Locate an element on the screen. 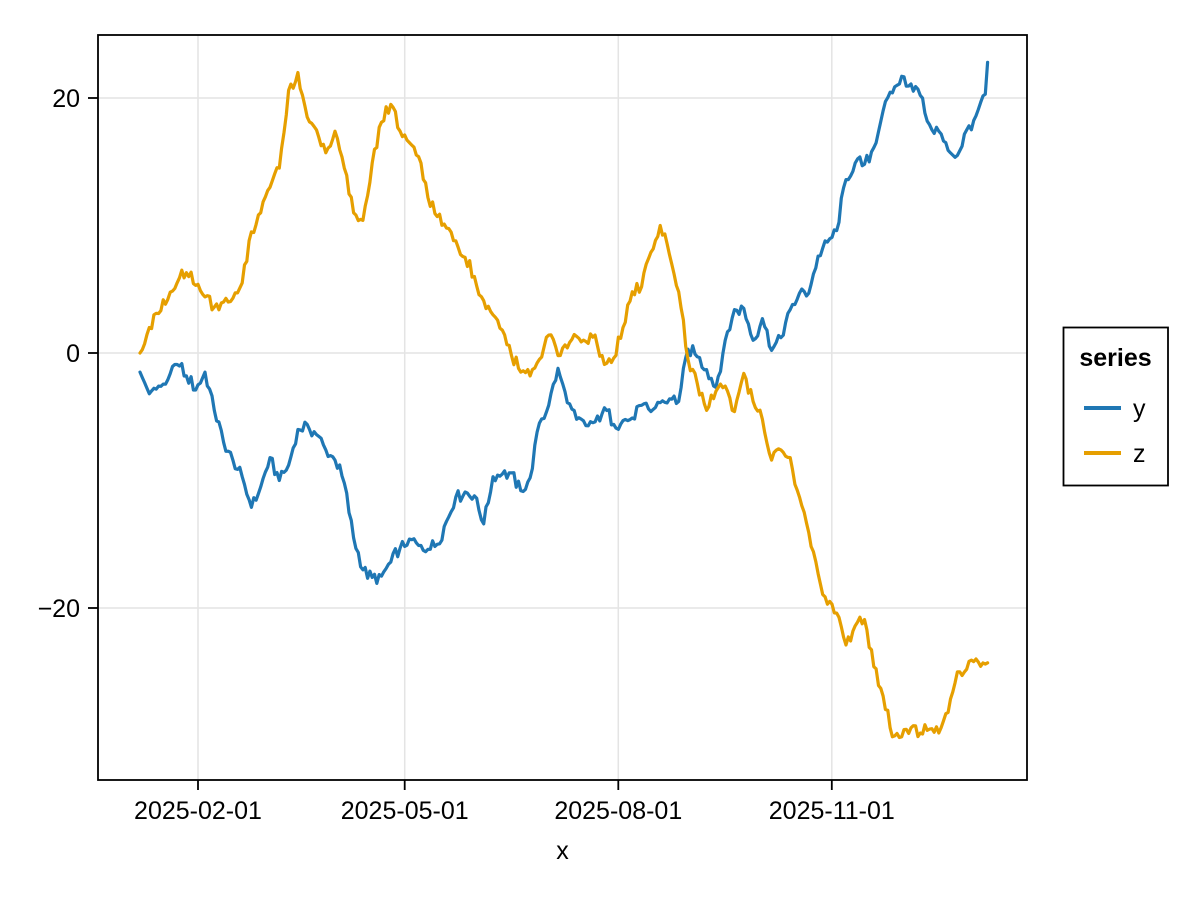 The width and height of the screenshot is (1200, 900). legend-entry-y: y is located at coordinates (1115, 409).